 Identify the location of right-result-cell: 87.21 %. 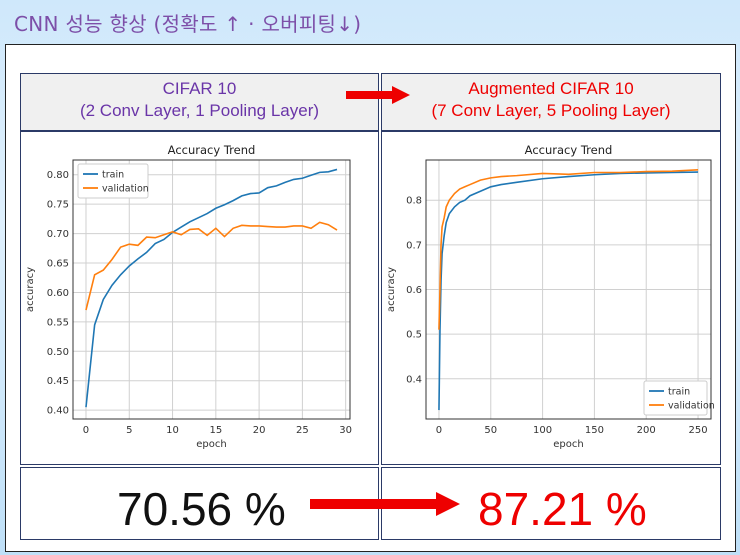
(551, 503).